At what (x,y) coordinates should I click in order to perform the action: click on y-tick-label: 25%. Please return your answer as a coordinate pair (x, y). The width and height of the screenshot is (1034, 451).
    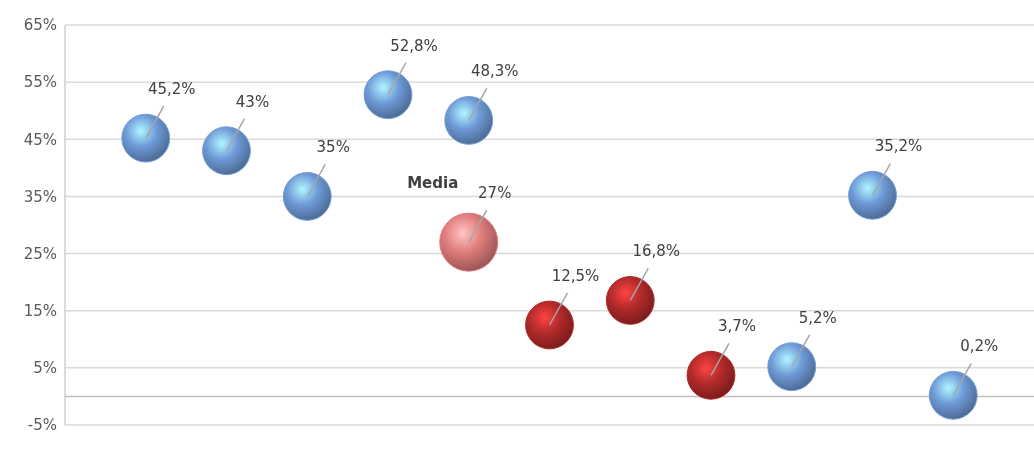
    Looking at the image, I should click on (40, 253).